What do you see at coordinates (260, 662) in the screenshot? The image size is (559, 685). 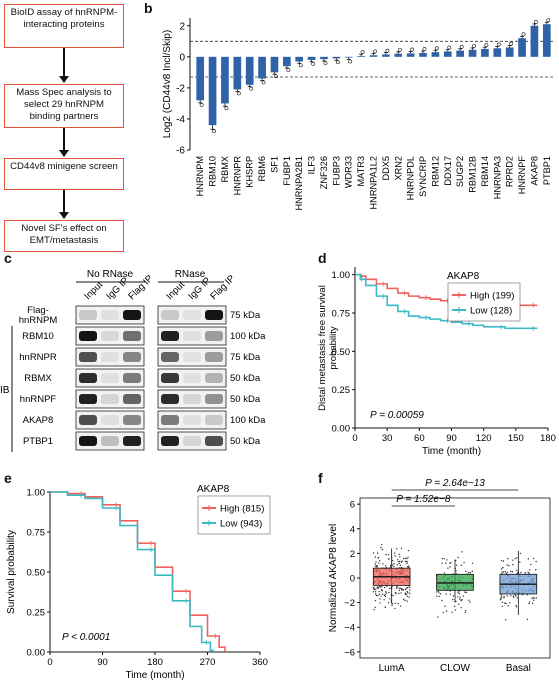 I see `x-tick-label: 360` at bounding box center [260, 662].